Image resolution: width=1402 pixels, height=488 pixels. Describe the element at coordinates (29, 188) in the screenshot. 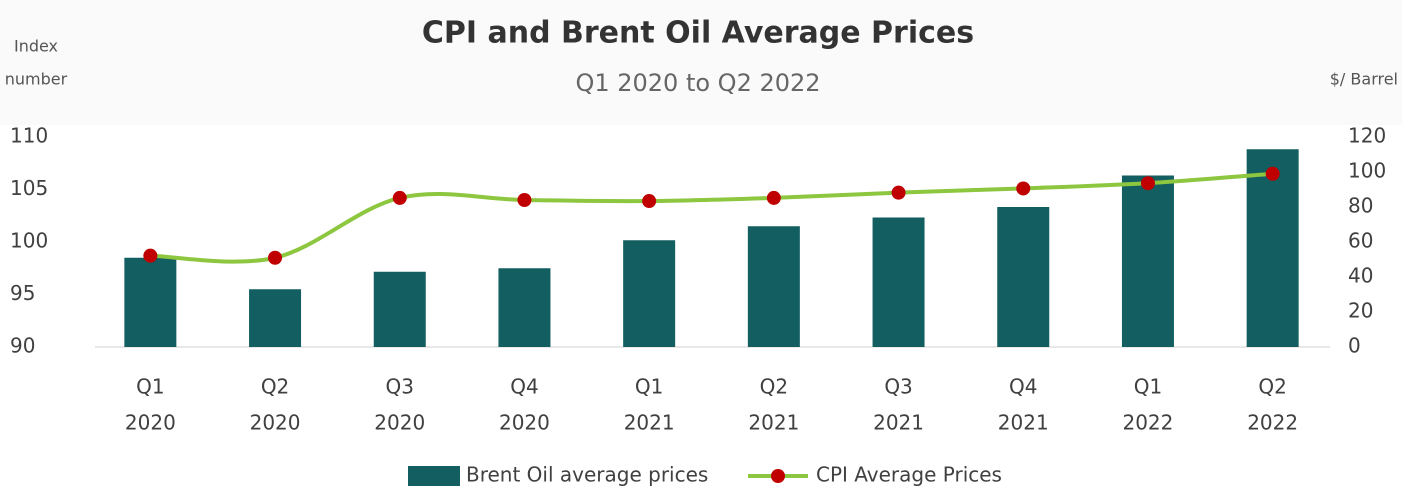

I see `y-tick-label: 105` at that location.